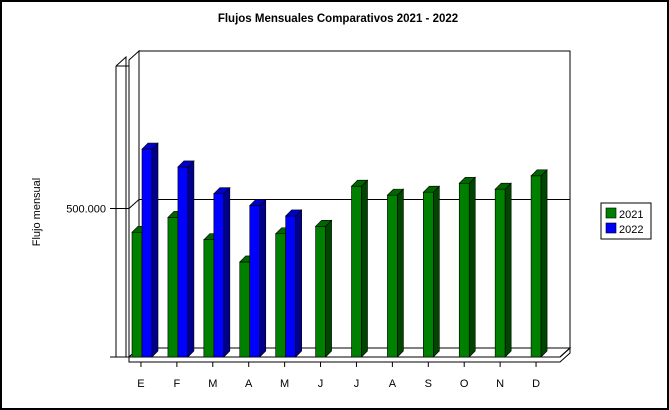 Image resolution: width=669 pixels, height=410 pixels. What do you see at coordinates (536, 384) in the screenshot?
I see `x-tick-label: D` at bounding box center [536, 384].